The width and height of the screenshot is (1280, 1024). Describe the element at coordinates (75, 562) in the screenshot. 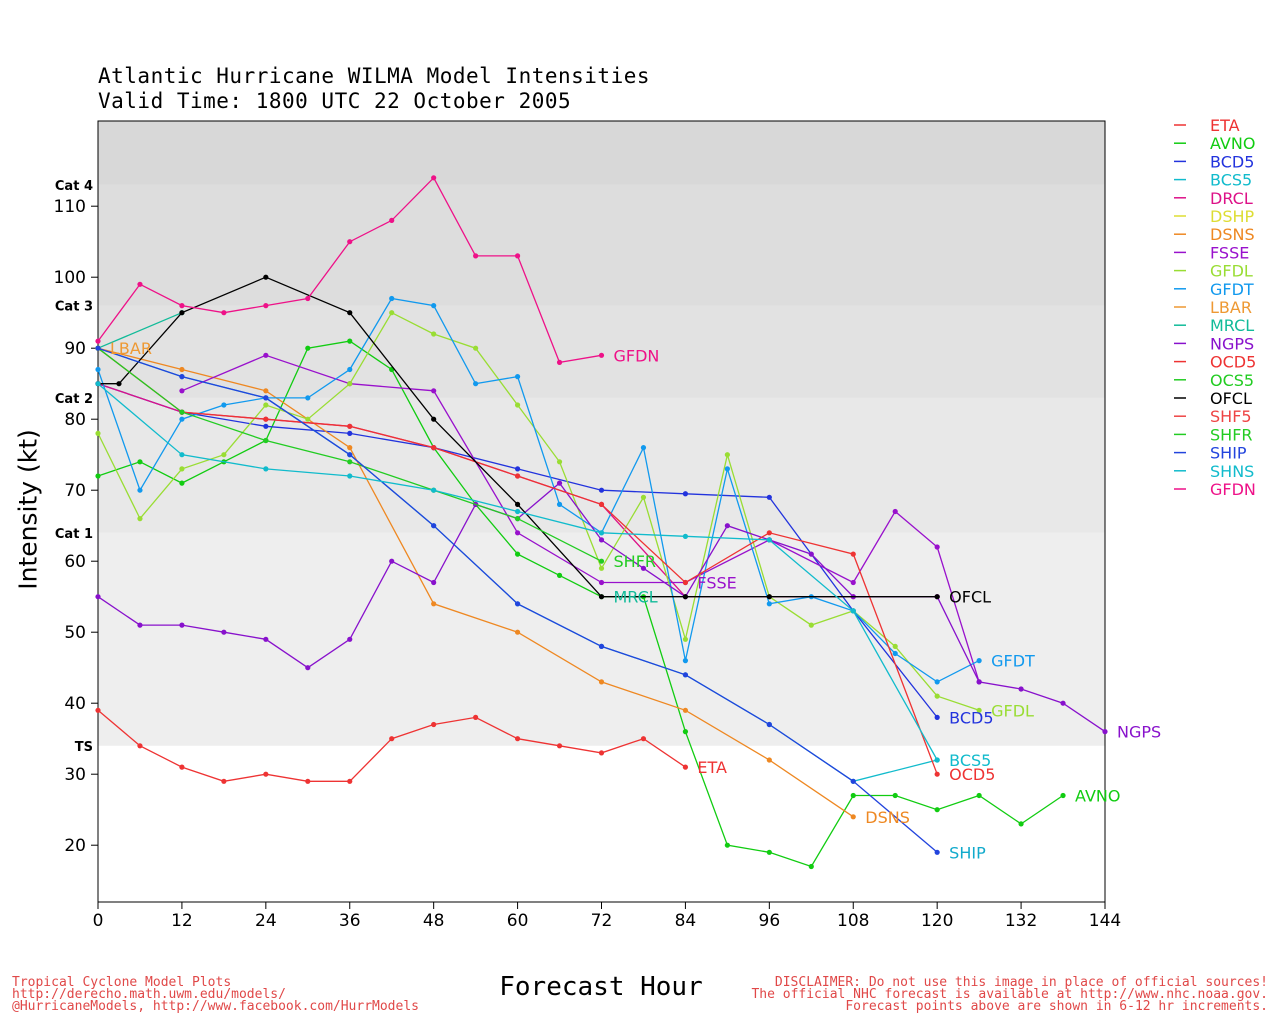

I see `y-tick-label: 60` at that location.